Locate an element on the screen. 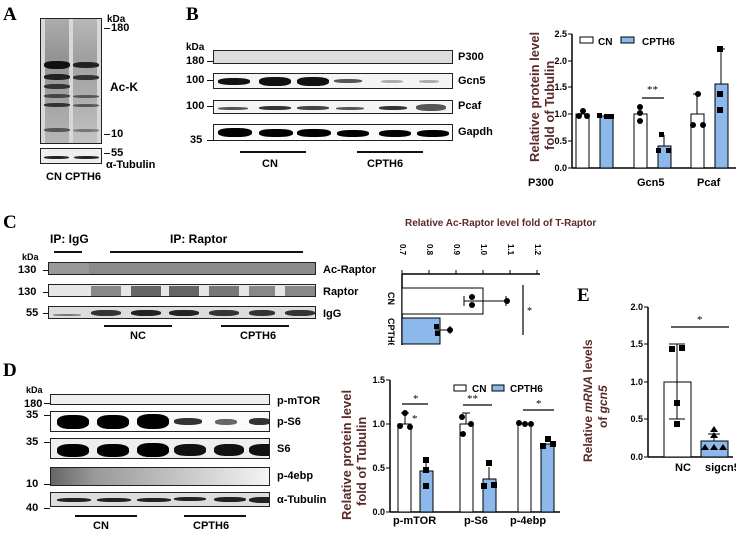  svg-text: 1.5 is located at coordinates (378, 380).